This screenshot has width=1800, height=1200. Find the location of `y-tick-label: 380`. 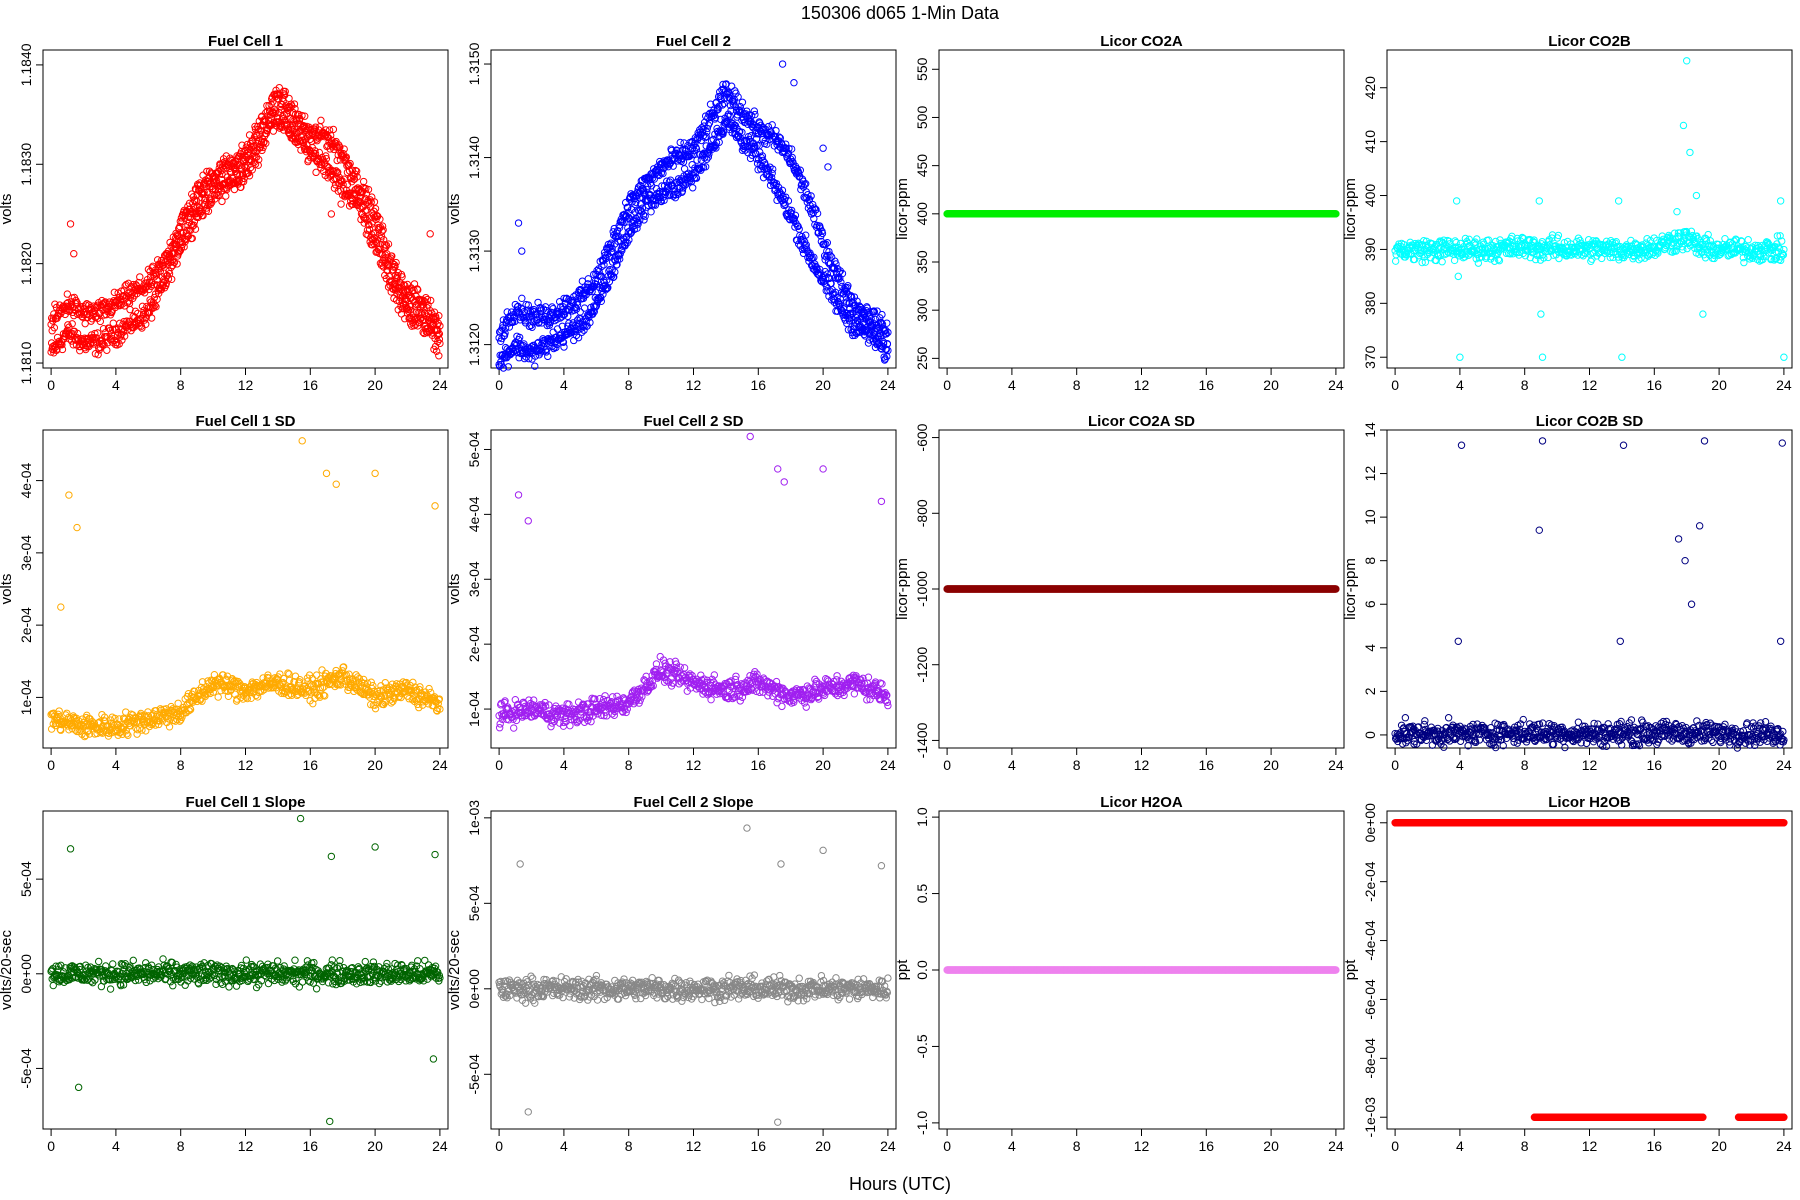

y-tick-label: 380 is located at coordinates (1370, 303).